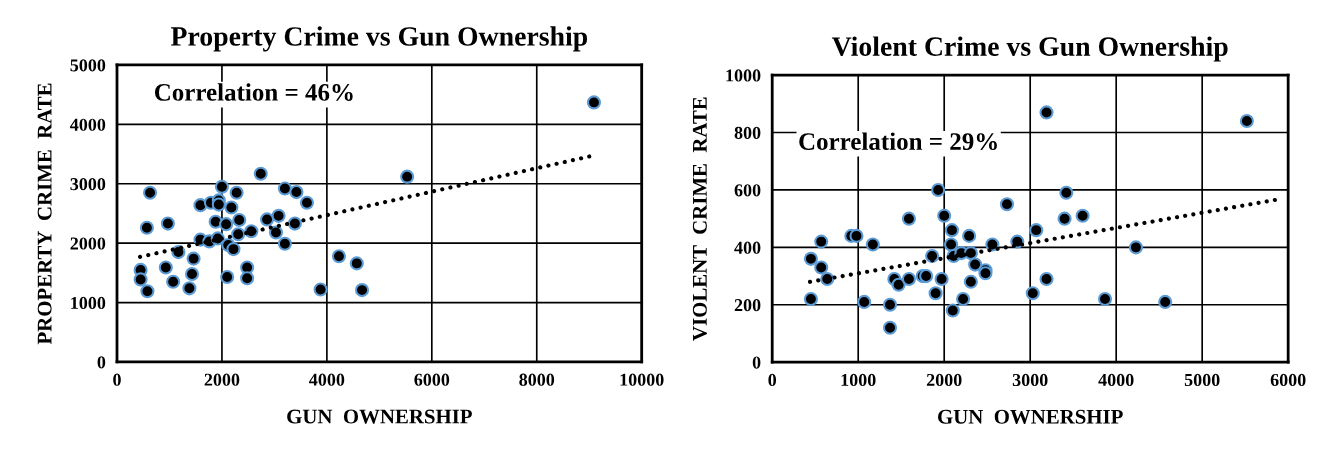  I want to click on y-tick-label: 200, so click(747, 305).